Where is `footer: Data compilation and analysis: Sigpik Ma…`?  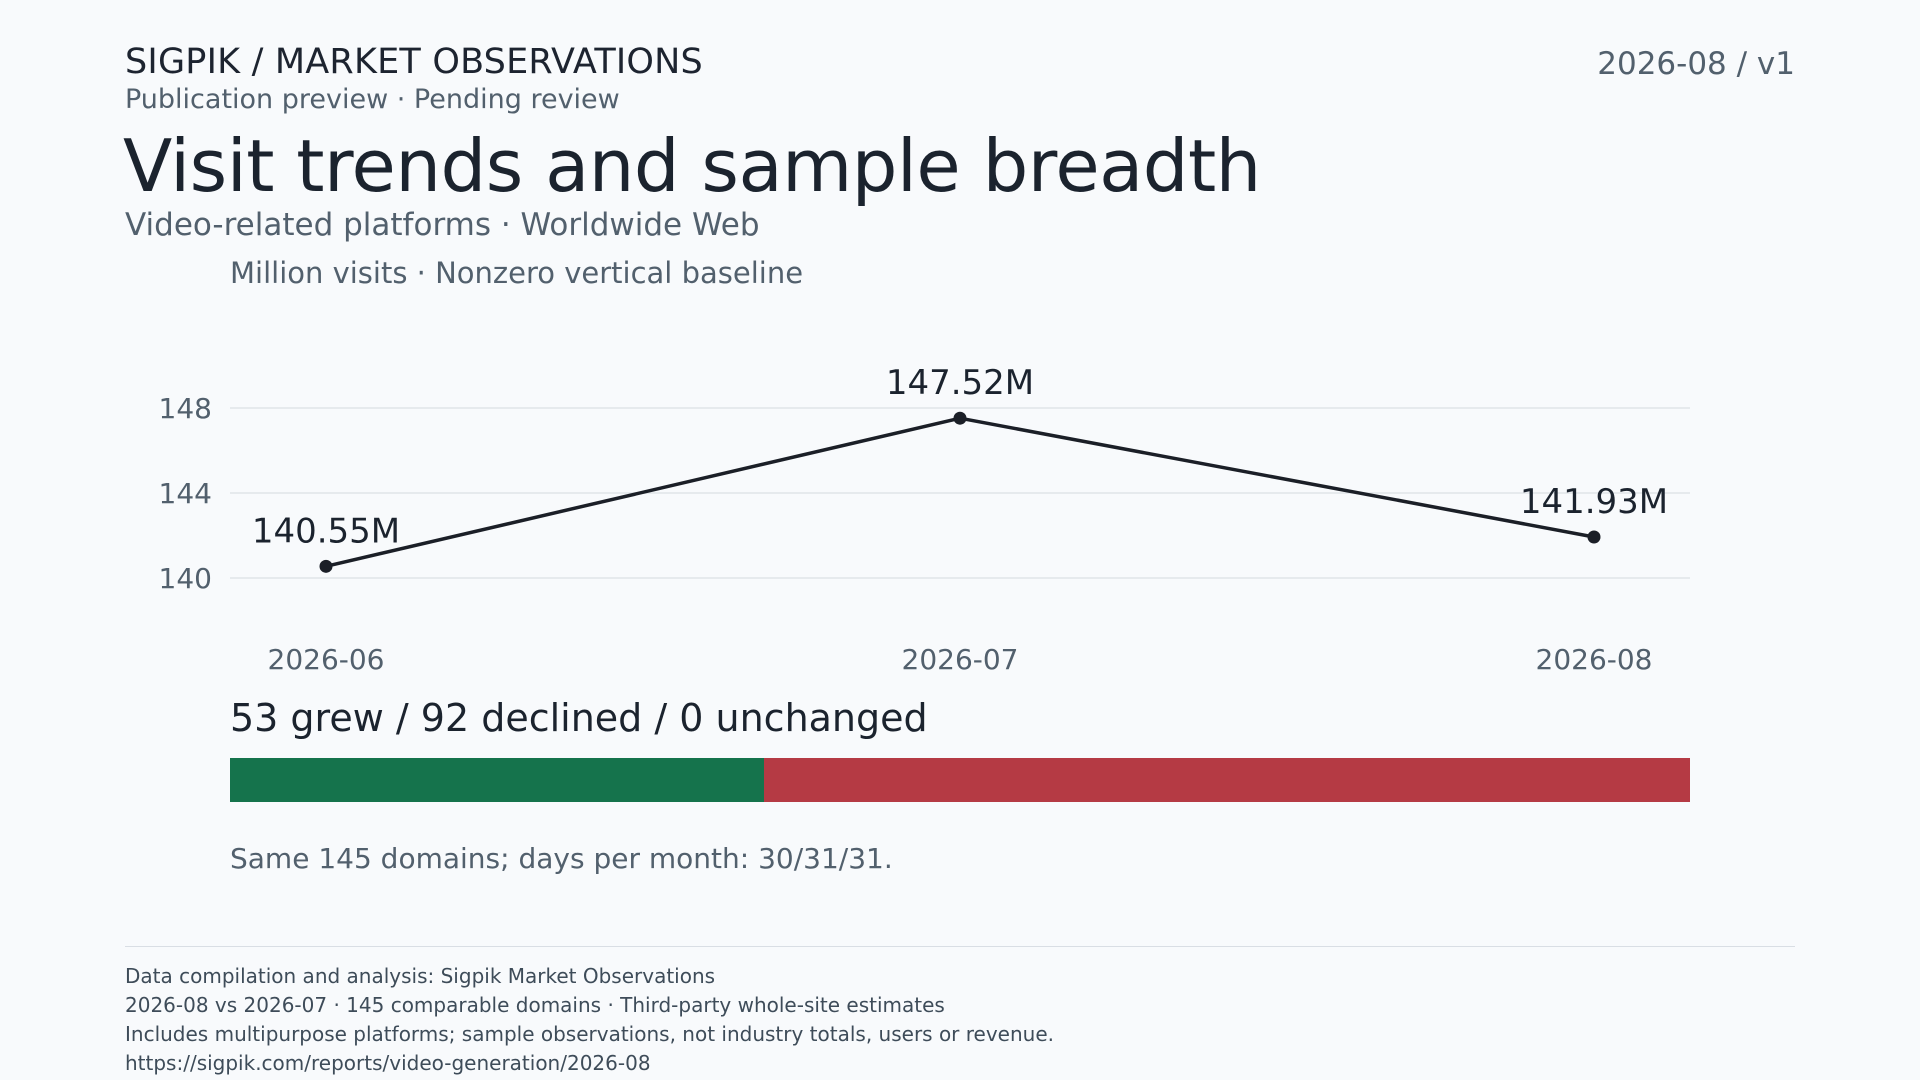
footer: Data compilation and analysis: Sigpik Ma… is located at coordinates (589, 1020).